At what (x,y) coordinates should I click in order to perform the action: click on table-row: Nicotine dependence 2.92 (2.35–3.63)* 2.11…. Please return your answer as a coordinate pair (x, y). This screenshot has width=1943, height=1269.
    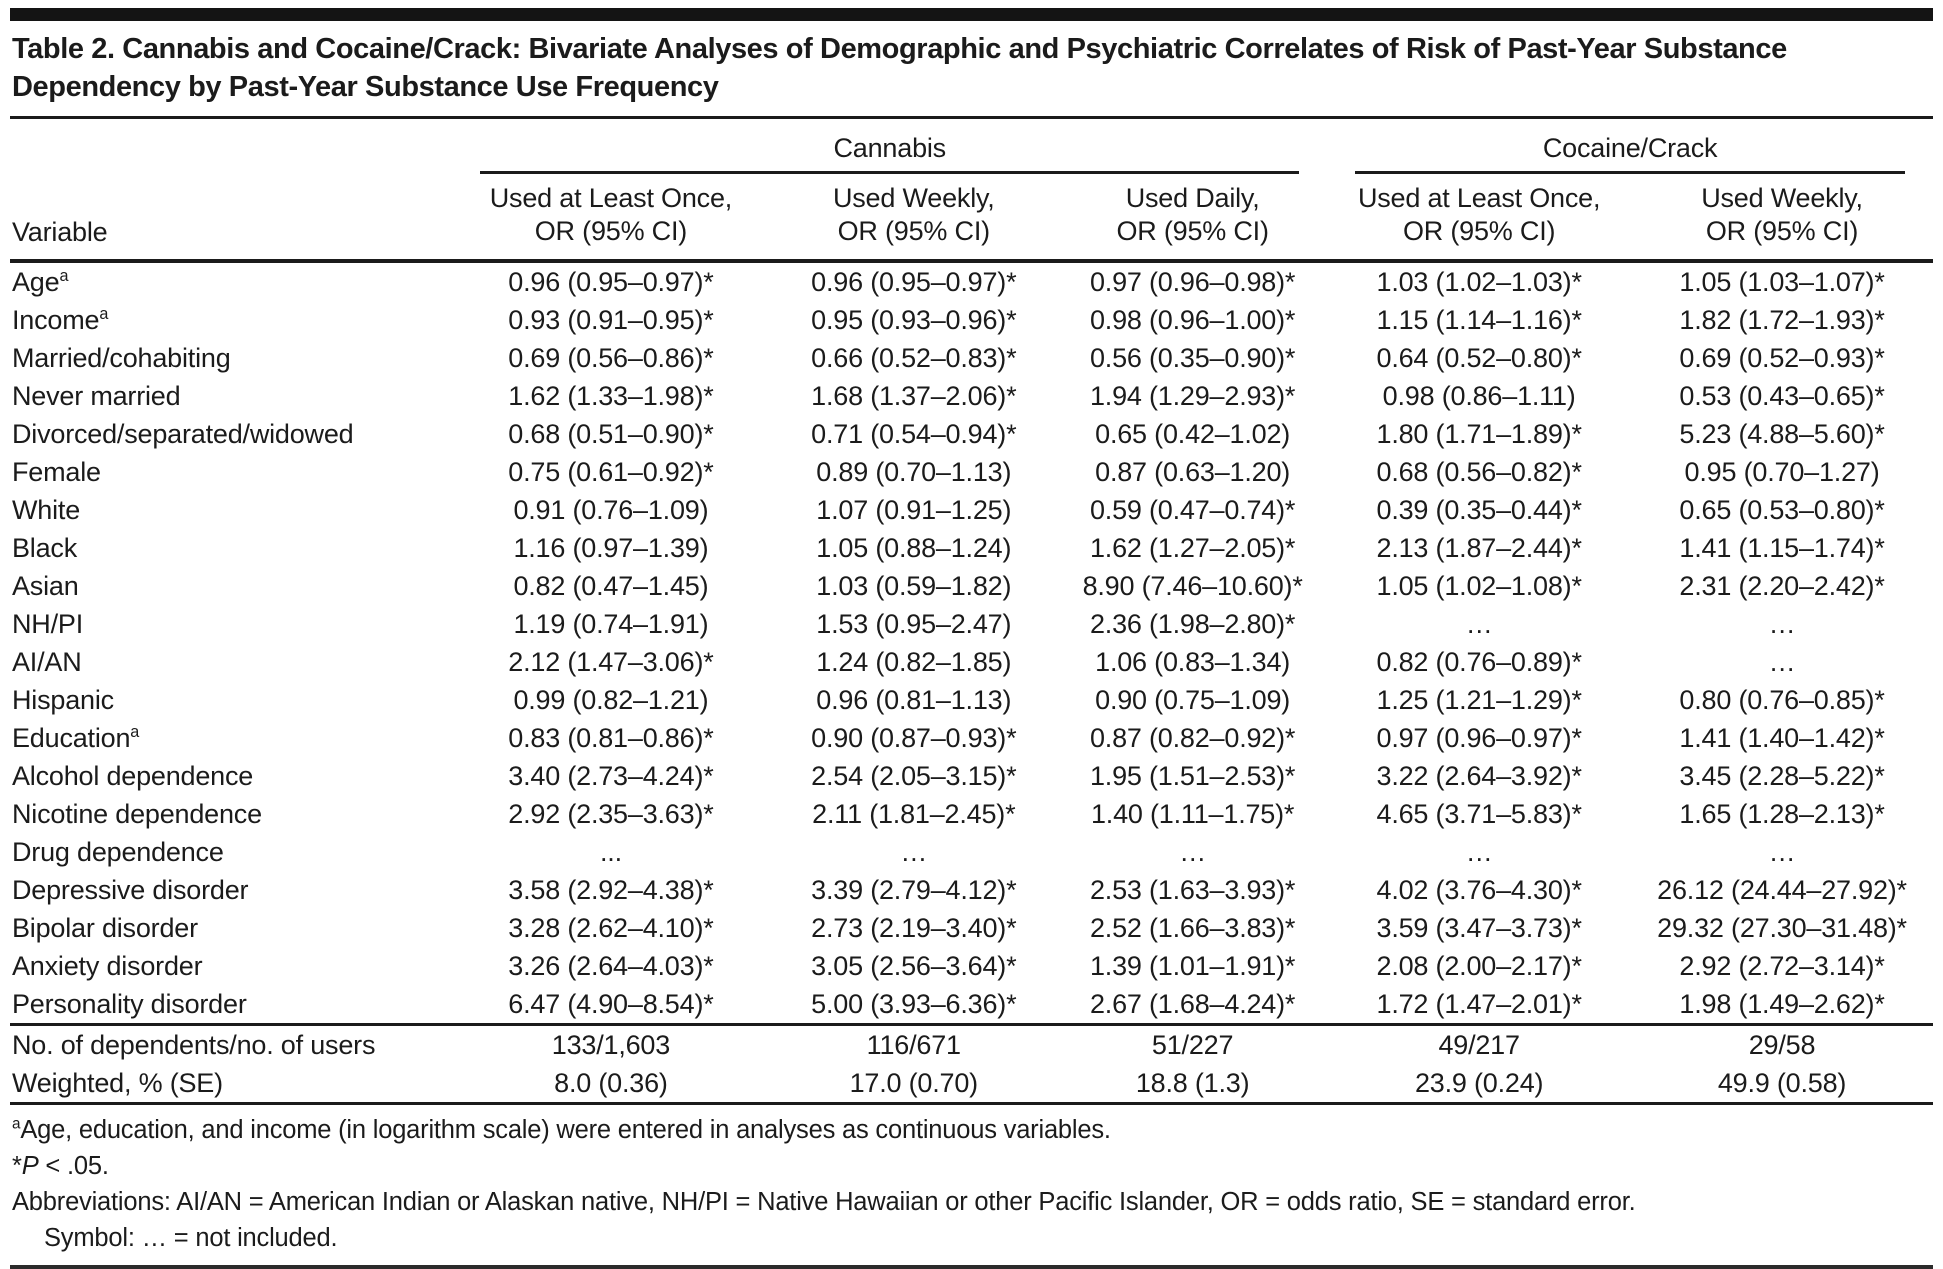
    Looking at the image, I should click on (971, 814).